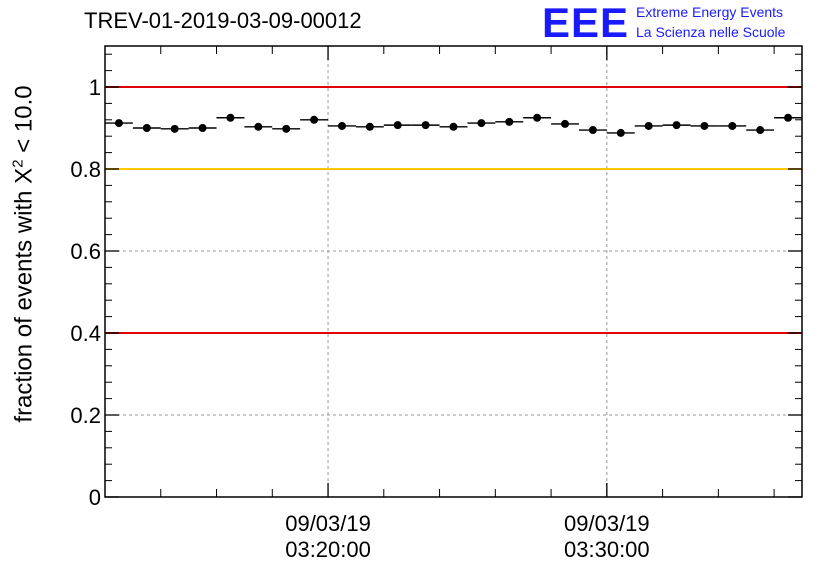 This screenshot has height=572, width=836. What do you see at coordinates (85, 169) in the screenshot?
I see `y-tick-label: 0.8` at bounding box center [85, 169].